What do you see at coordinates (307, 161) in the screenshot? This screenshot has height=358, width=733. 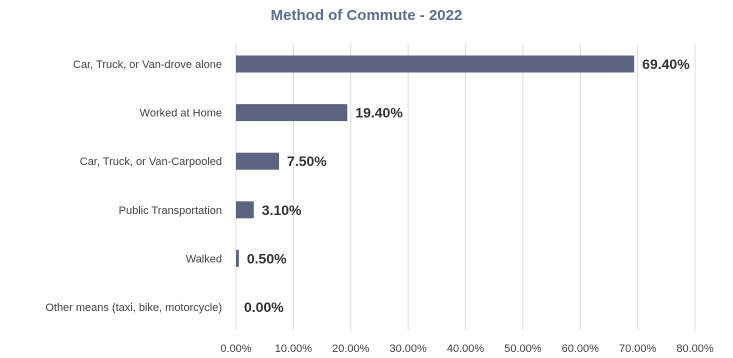 I see `value-label: 7.50%` at bounding box center [307, 161].